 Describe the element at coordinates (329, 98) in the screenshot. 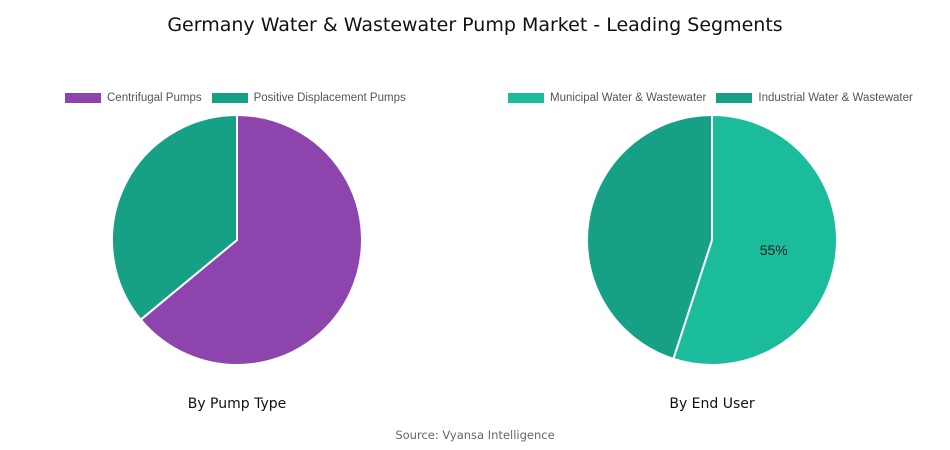

I see `legend-label-positive-displacement-pumps: Positive Displacement Pumps` at that location.